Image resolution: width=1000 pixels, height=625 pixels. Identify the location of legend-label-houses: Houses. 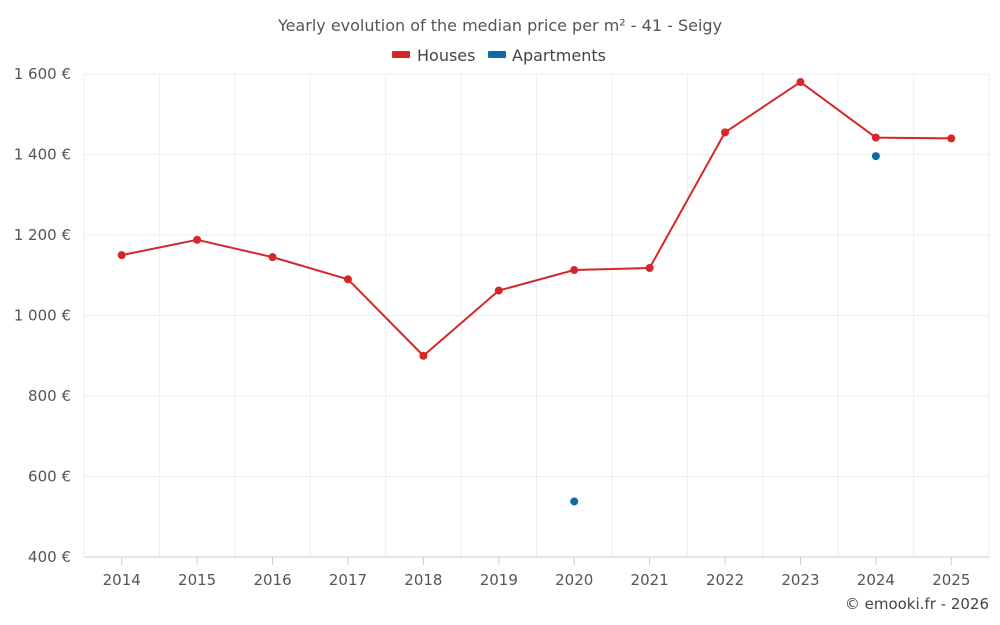
(446, 55).